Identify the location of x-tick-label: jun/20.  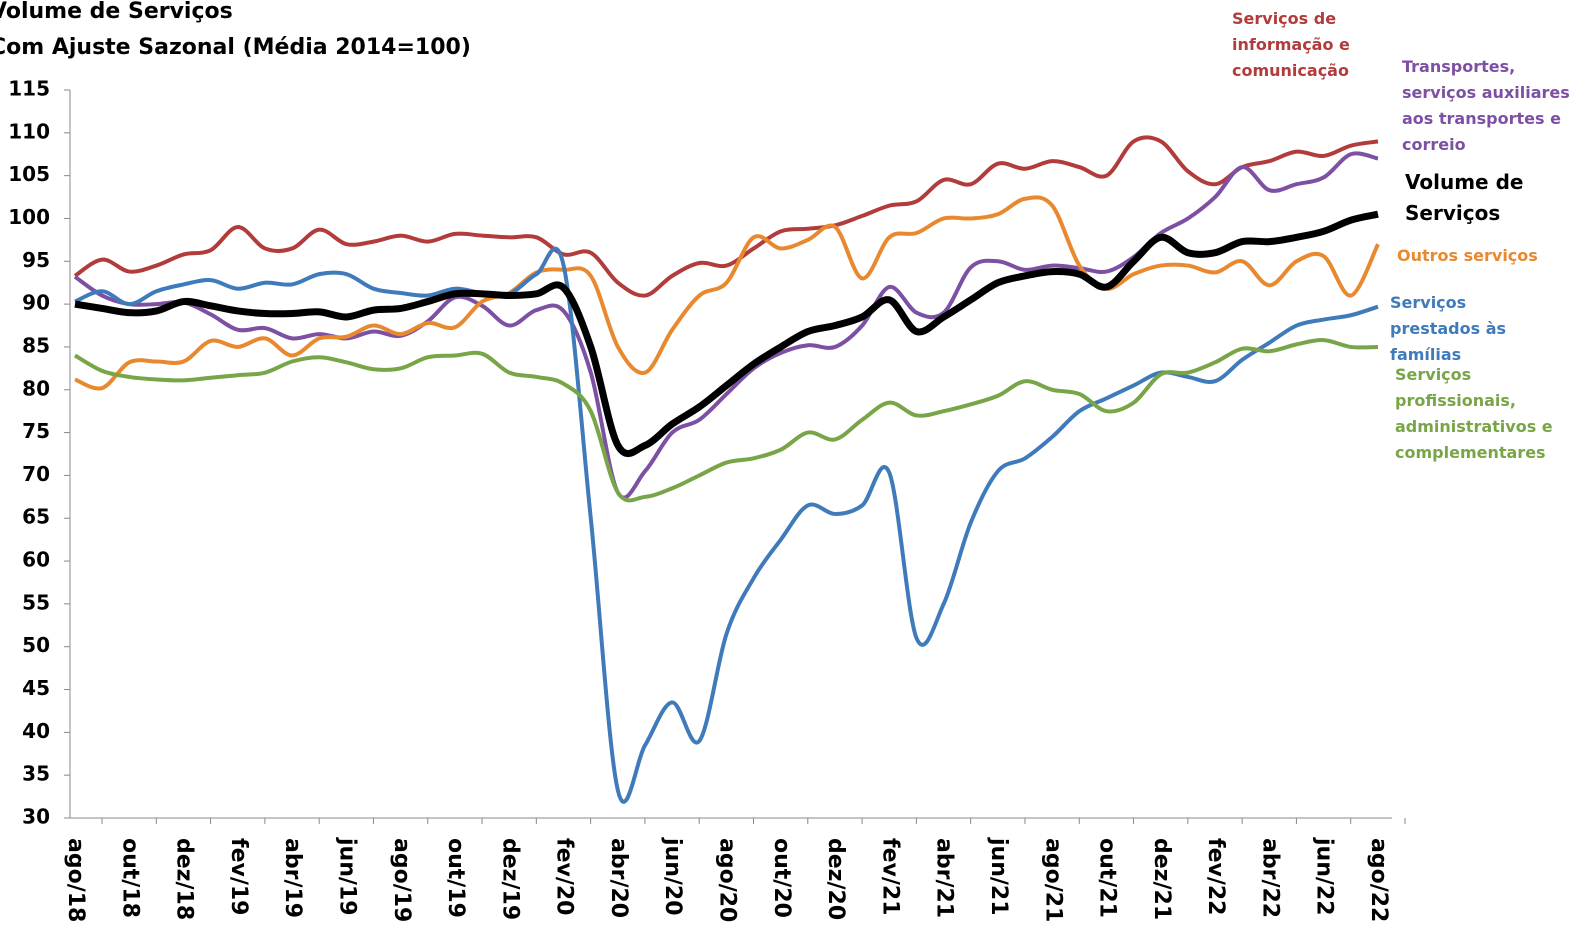
(672, 876).